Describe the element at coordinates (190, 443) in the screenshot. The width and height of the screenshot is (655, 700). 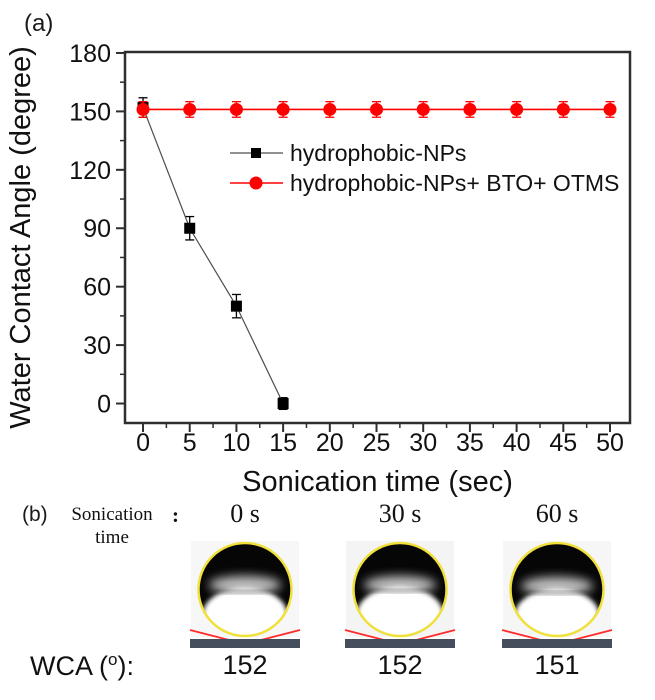
I see `x-tick-label: 5` at that location.